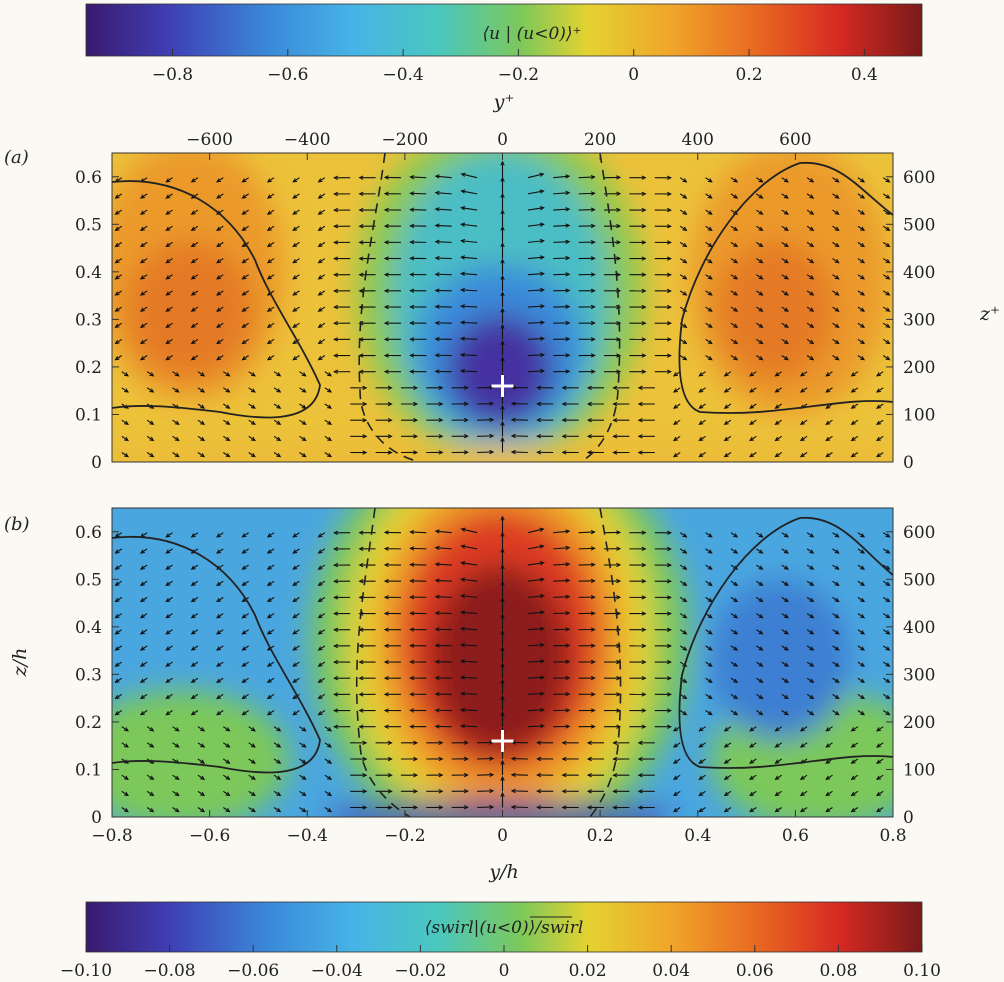 The width and height of the screenshot is (1004, 982). What do you see at coordinates (88, 770) in the screenshot?
I see `y-tick-label: 0.1` at bounding box center [88, 770].